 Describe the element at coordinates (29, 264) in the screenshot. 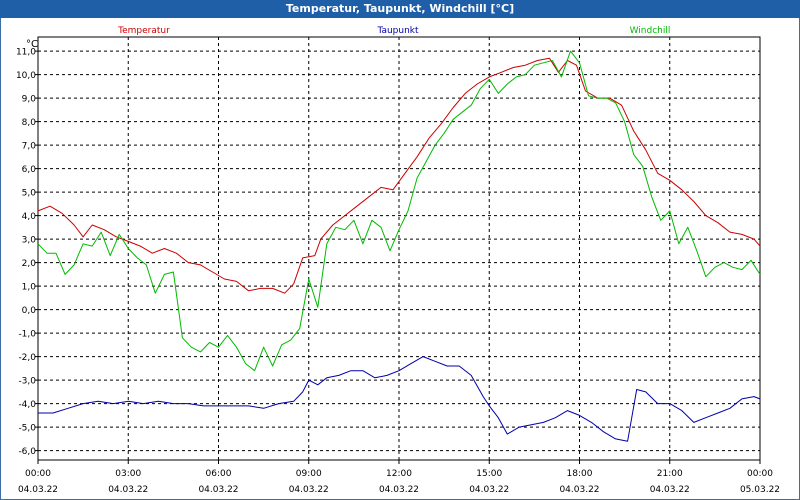

I see `y-tick-label: 2,0` at that location.